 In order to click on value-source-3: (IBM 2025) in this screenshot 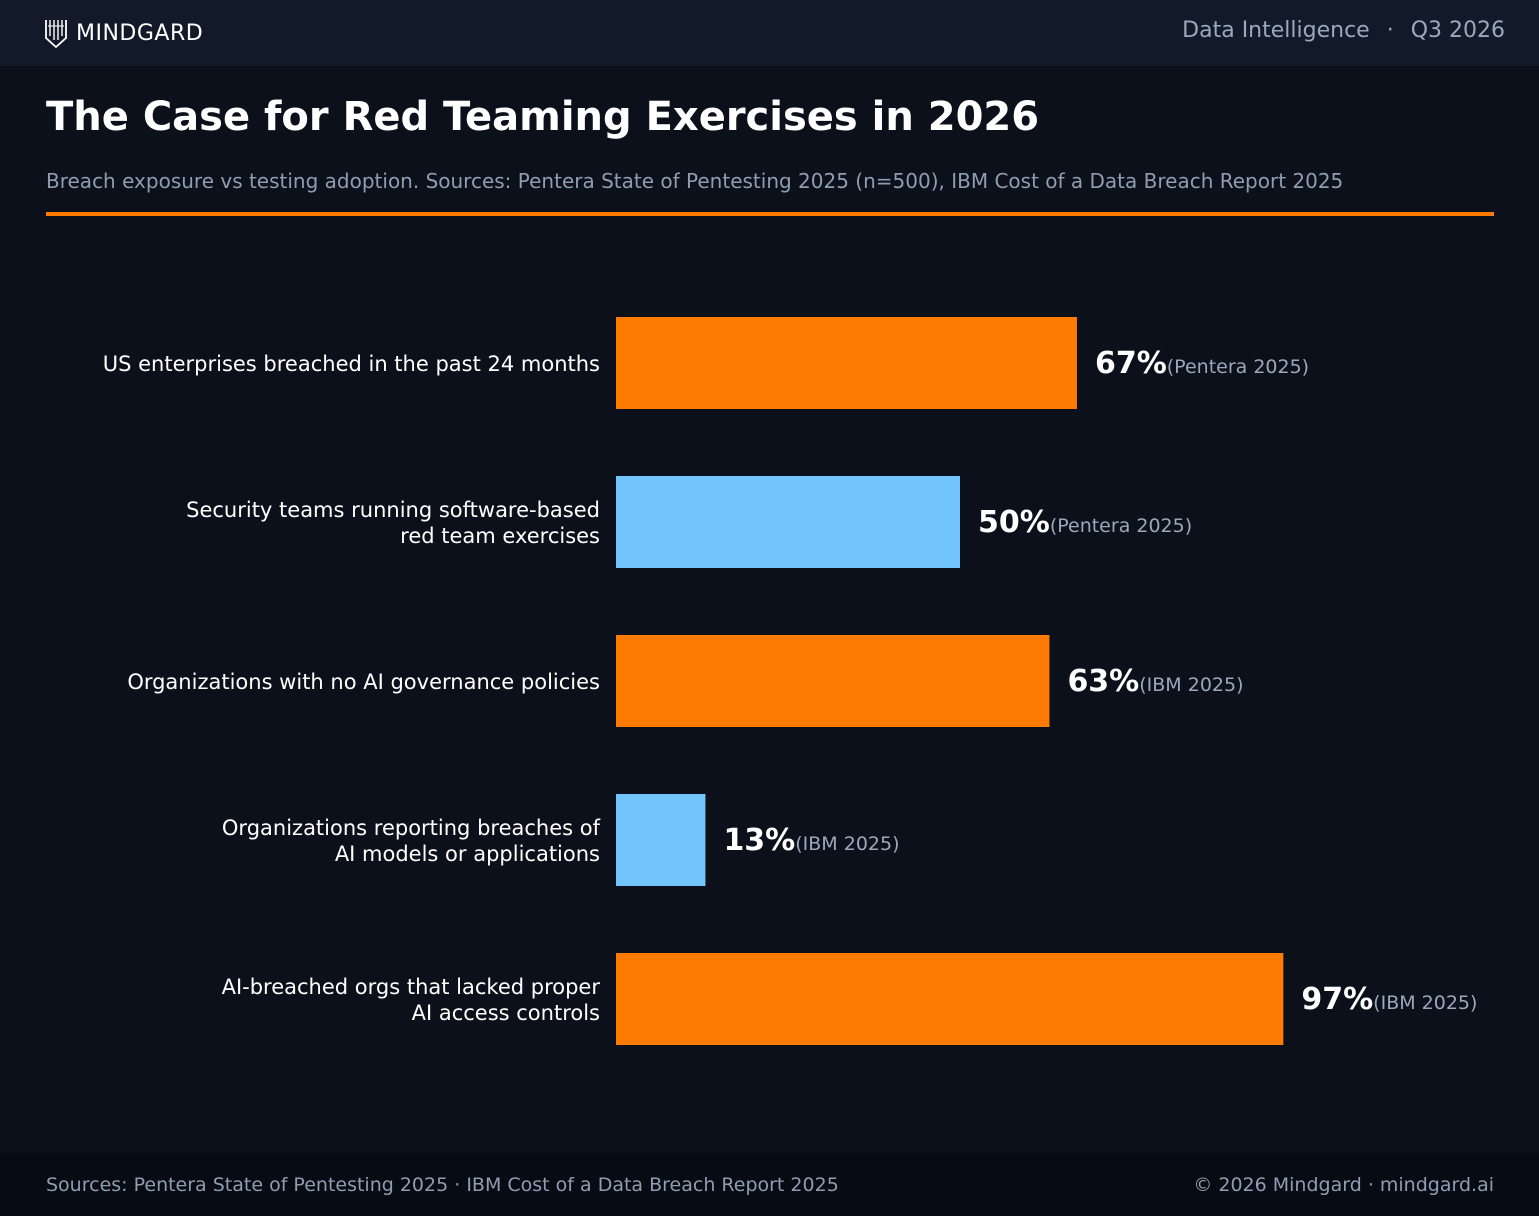, I will do `click(1191, 685)`.